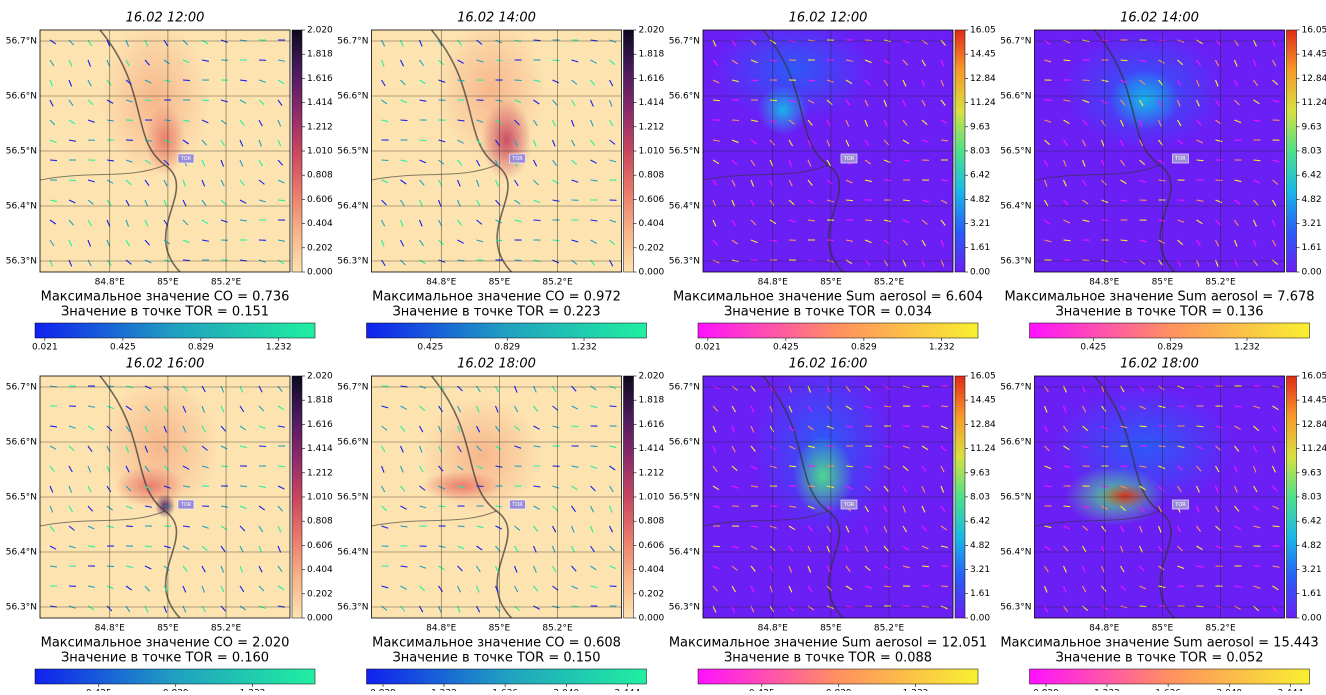 Image resolution: width=1326 pixels, height=695 pixels. Describe the element at coordinates (980, 619) in the screenshot. I see `colorbar-tick-label: 0.00` at that location.